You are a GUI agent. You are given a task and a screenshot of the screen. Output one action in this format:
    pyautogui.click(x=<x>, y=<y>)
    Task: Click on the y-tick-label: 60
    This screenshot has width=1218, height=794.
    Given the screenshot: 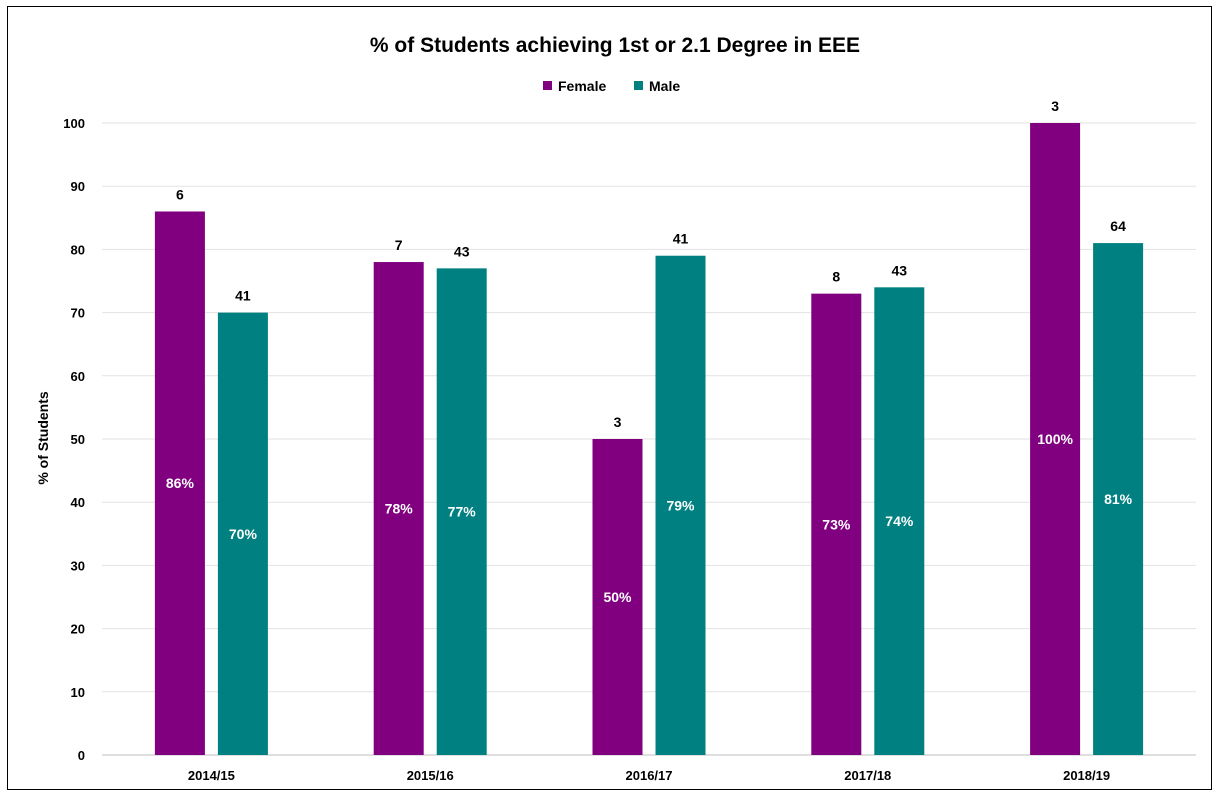 What is the action you would take?
    pyautogui.click(x=78, y=376)
    